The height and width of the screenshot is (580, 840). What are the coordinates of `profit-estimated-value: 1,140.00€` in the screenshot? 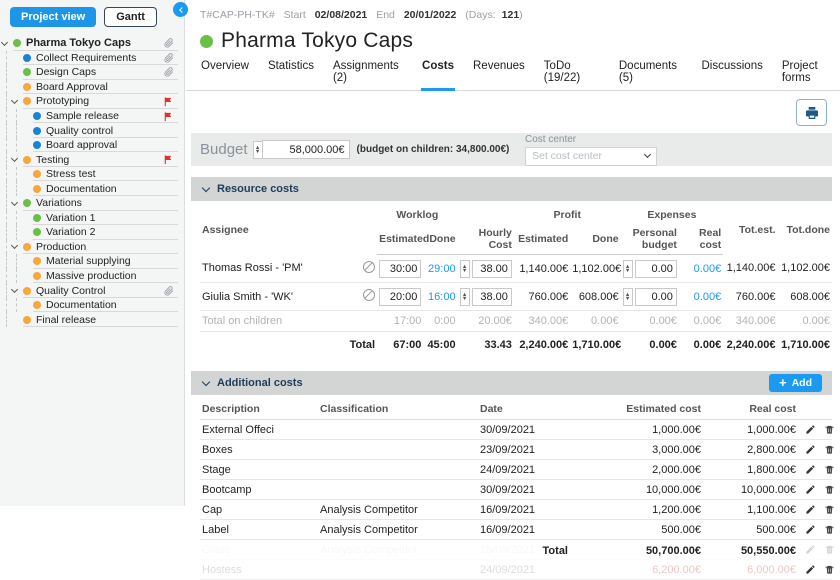 It's located at (542, 268).